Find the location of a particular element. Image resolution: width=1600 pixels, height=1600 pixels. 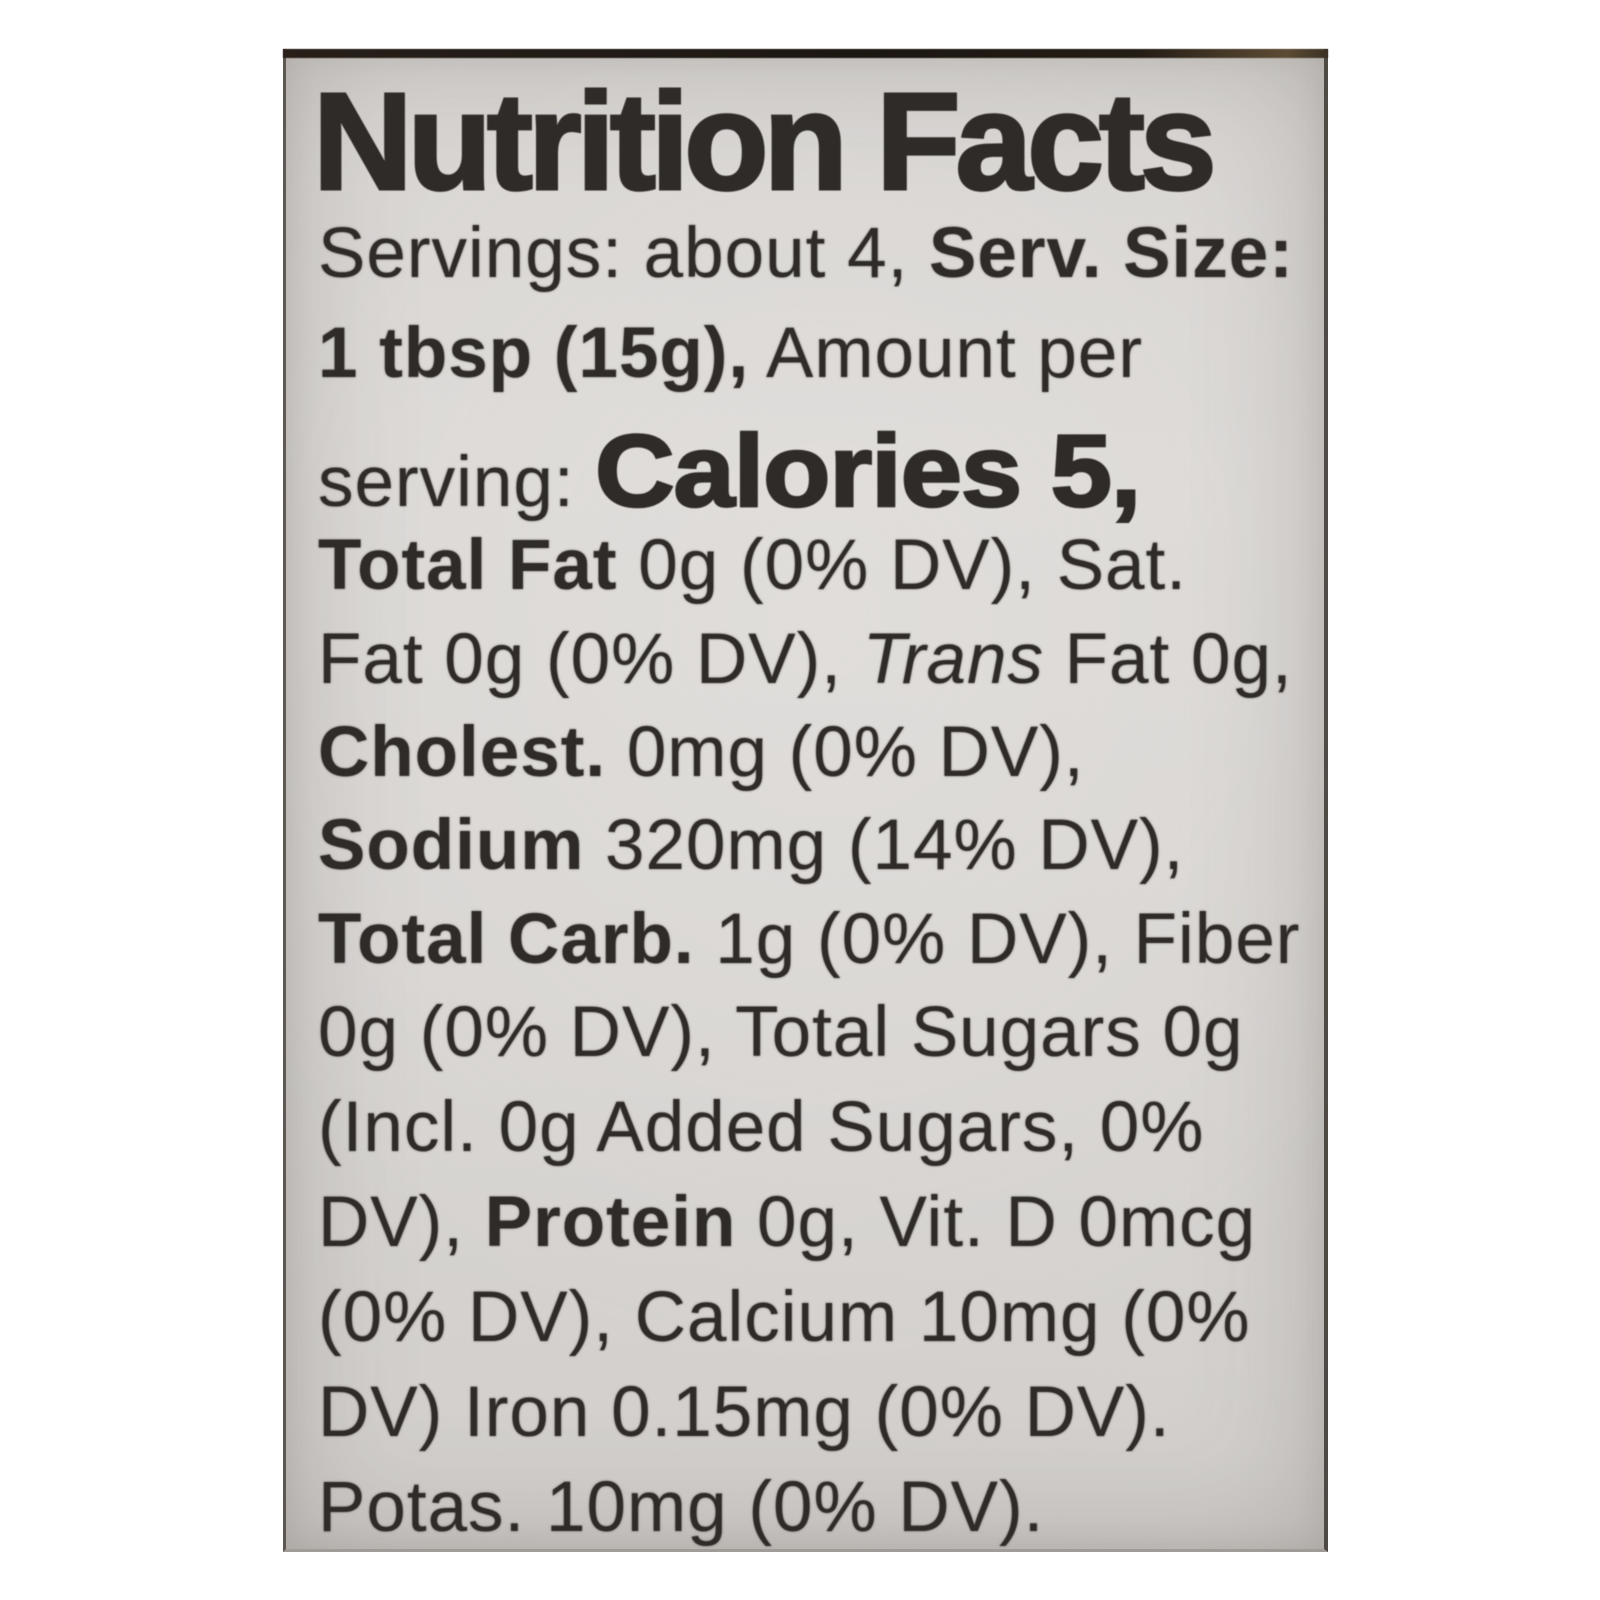

line-iron: DV) Iron 0.15mg (0% DV). is located at coordinates (744, 1413).